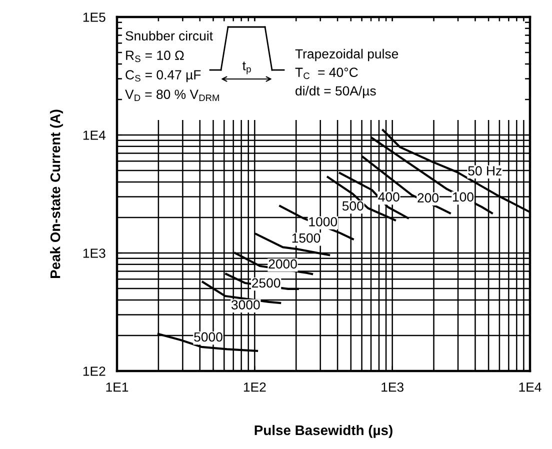 Image resolution: width=552 pixels, height=449 pixels. Describe the element at coordinates (463, 197) in the screenshot. I see `annotation: 100` at that location.